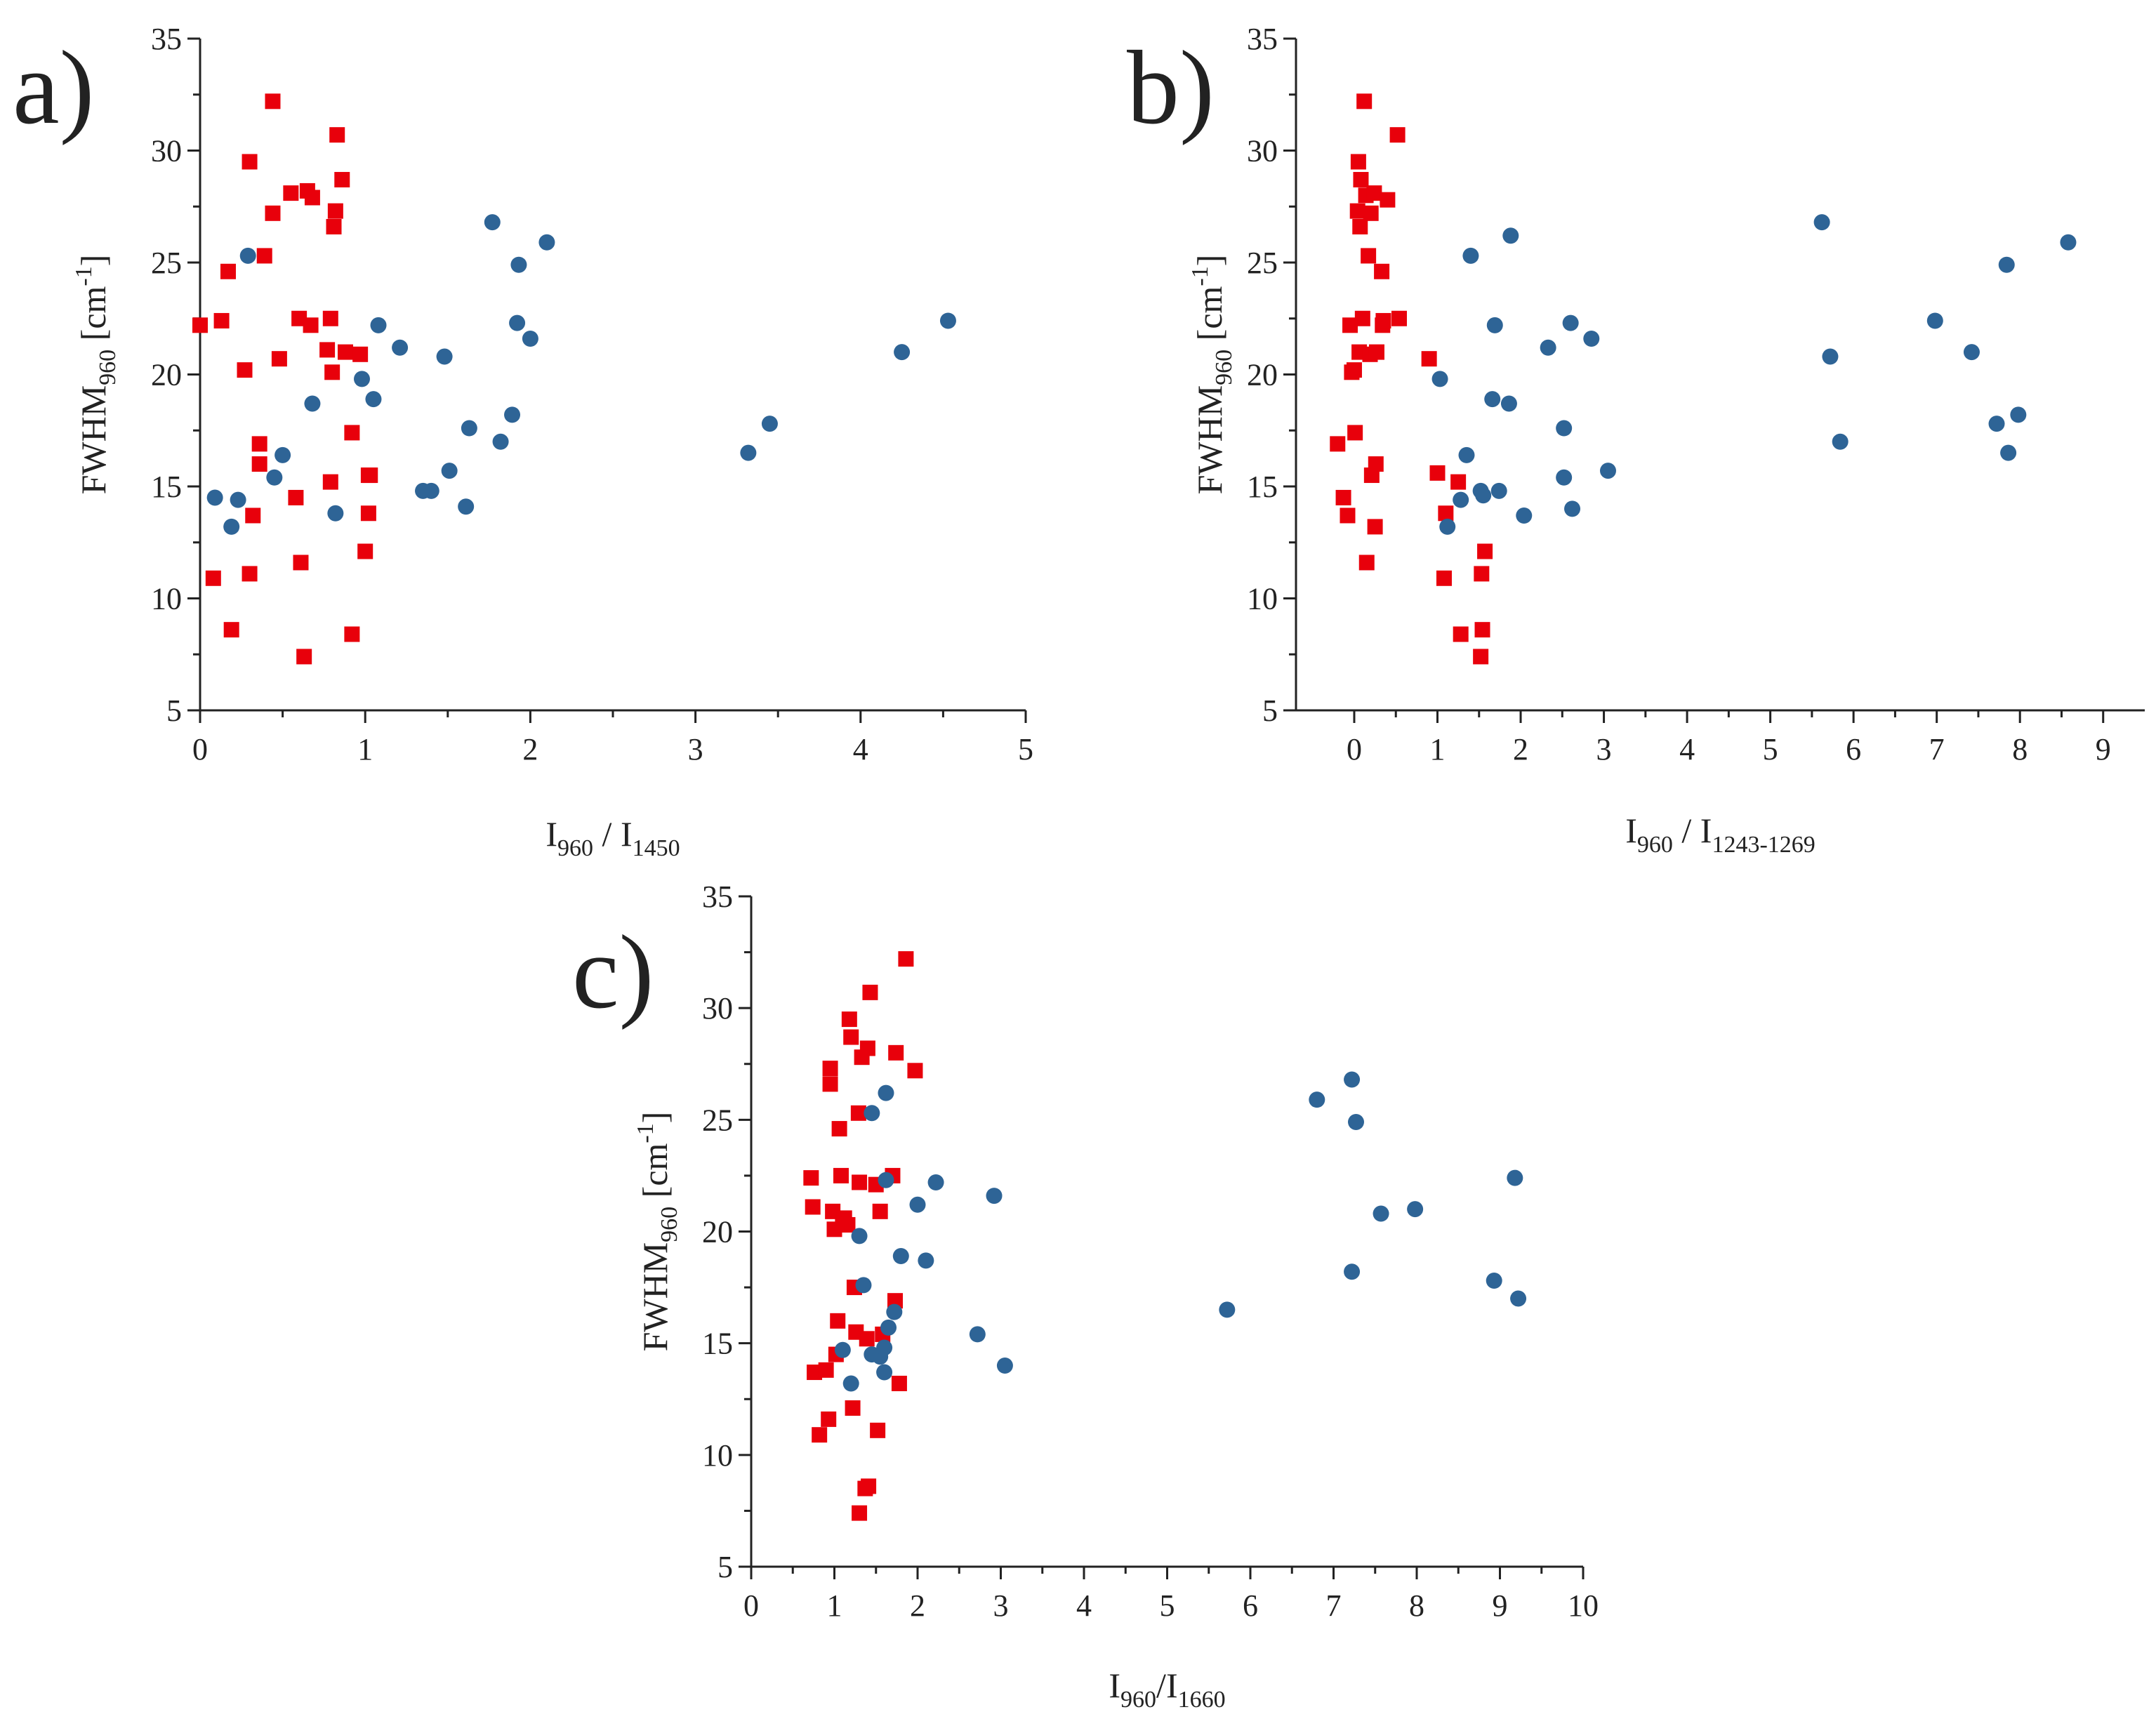 This screenshot has width=2156, height=1719. I want to click on y-tick-label: 35, so click(1262, 39).